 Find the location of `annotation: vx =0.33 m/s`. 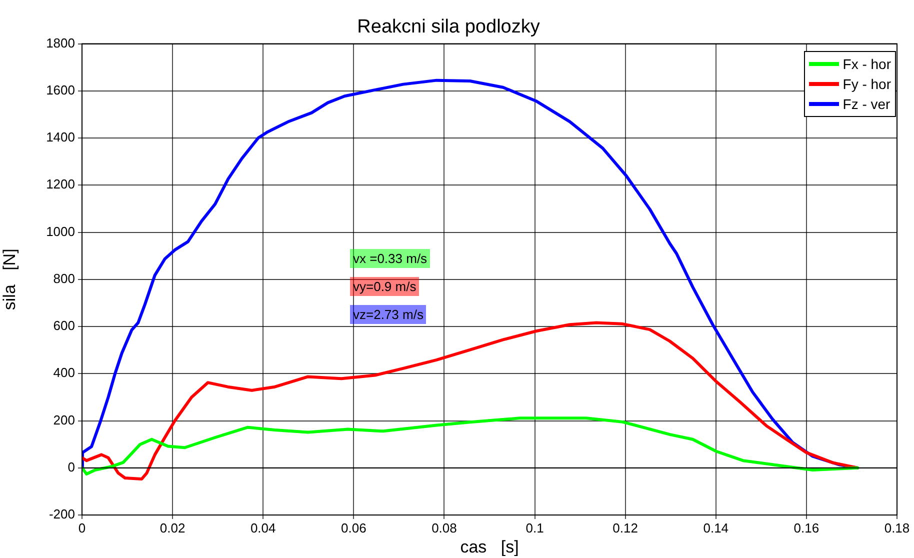

annotation: vx =0.33 m/s is located at coordinates (390, 258).